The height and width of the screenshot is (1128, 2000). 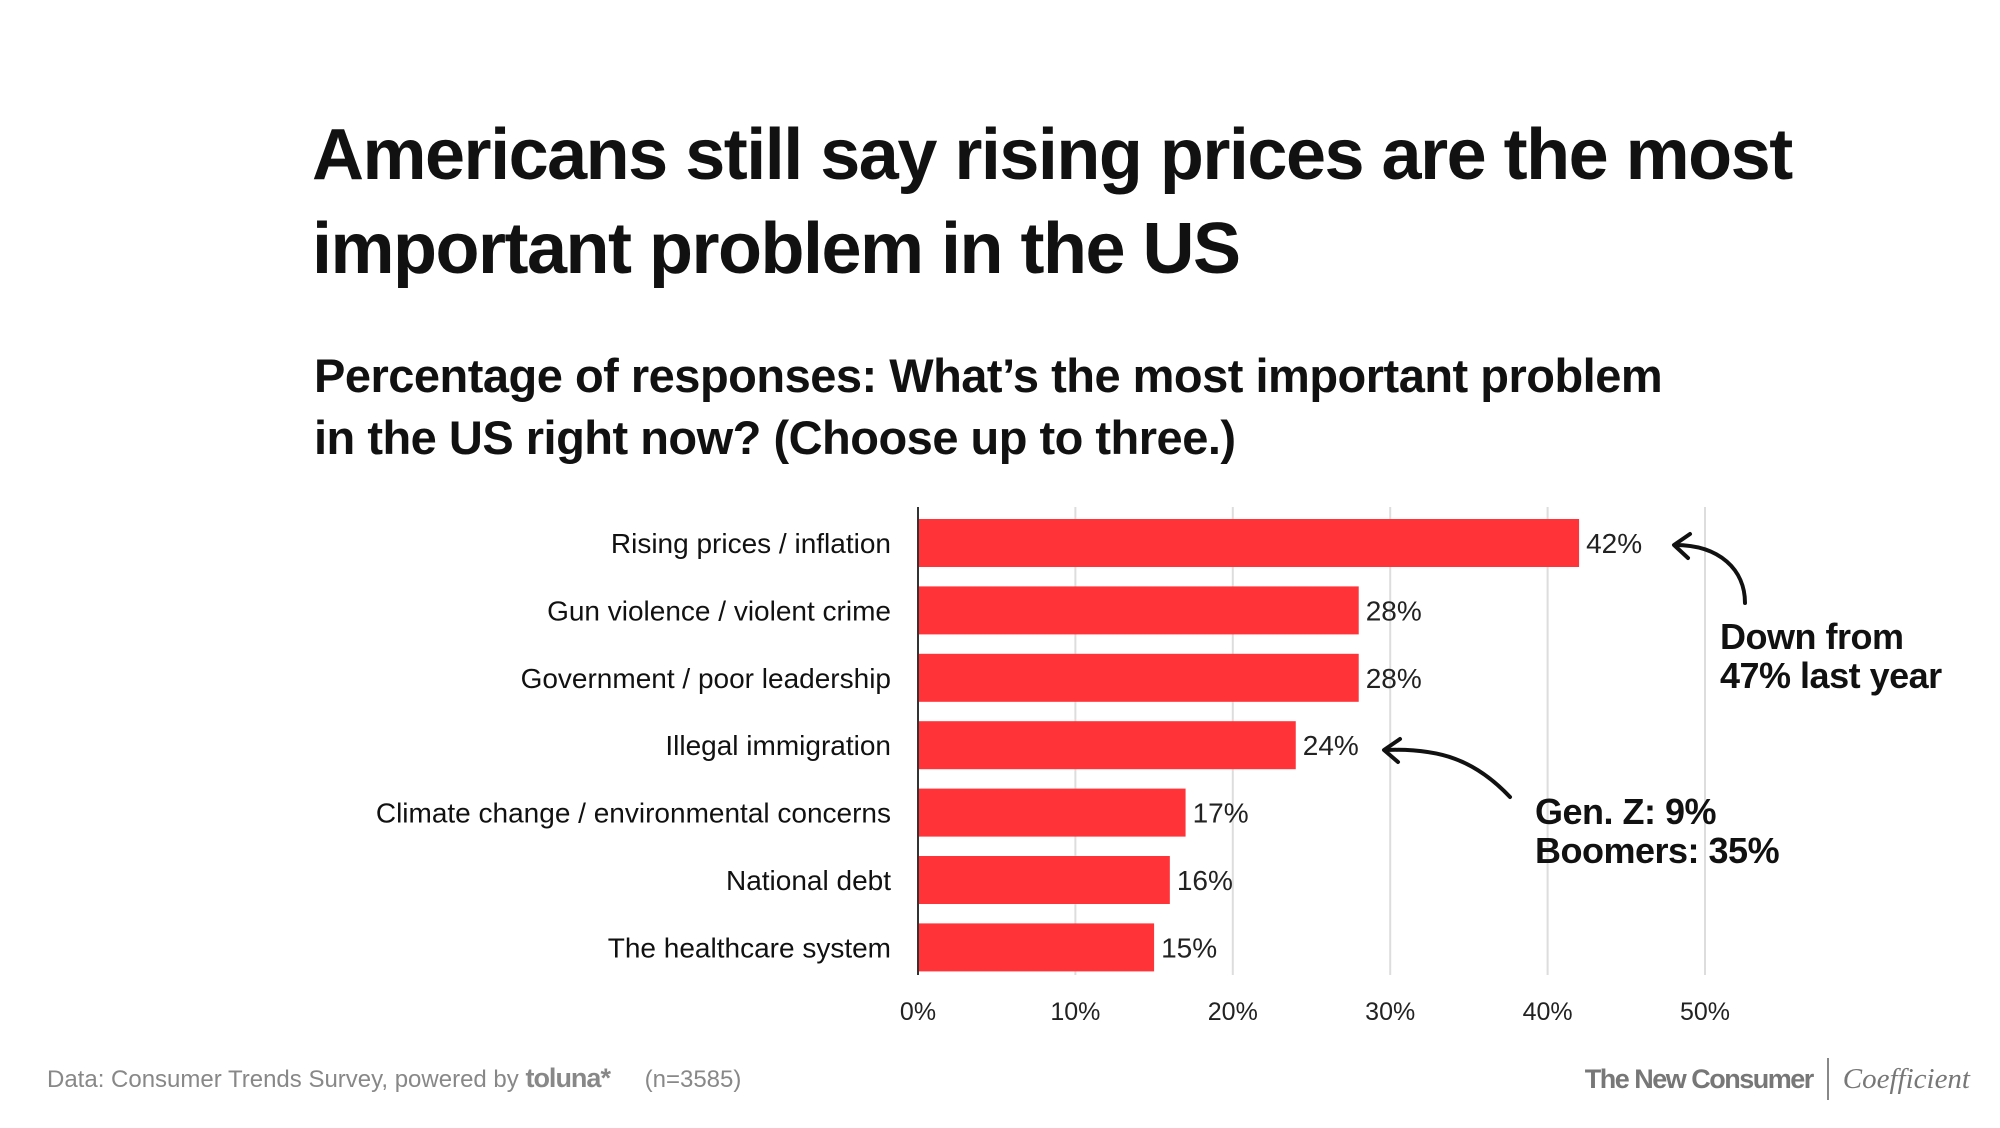 What do you see at coordinates (1189, 947) in the screenshot?
I see `value-label: 15%` at bounding box center [1189, 947].